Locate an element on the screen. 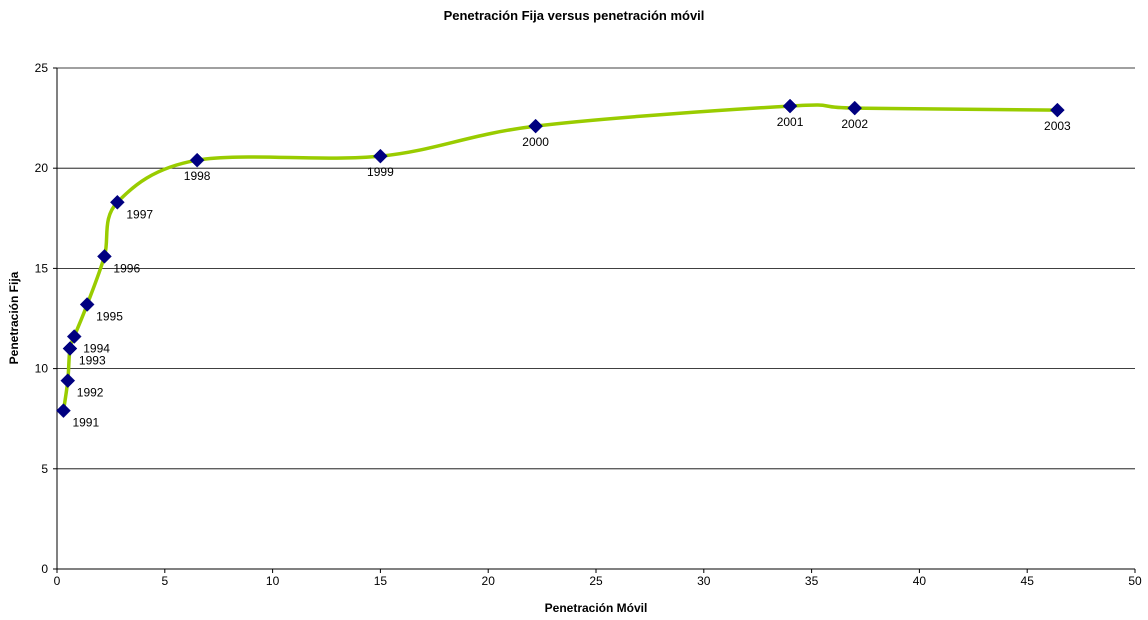 The image size is (1148, 620). point-label-2001: 2001 is located at coordinates (790, 122).